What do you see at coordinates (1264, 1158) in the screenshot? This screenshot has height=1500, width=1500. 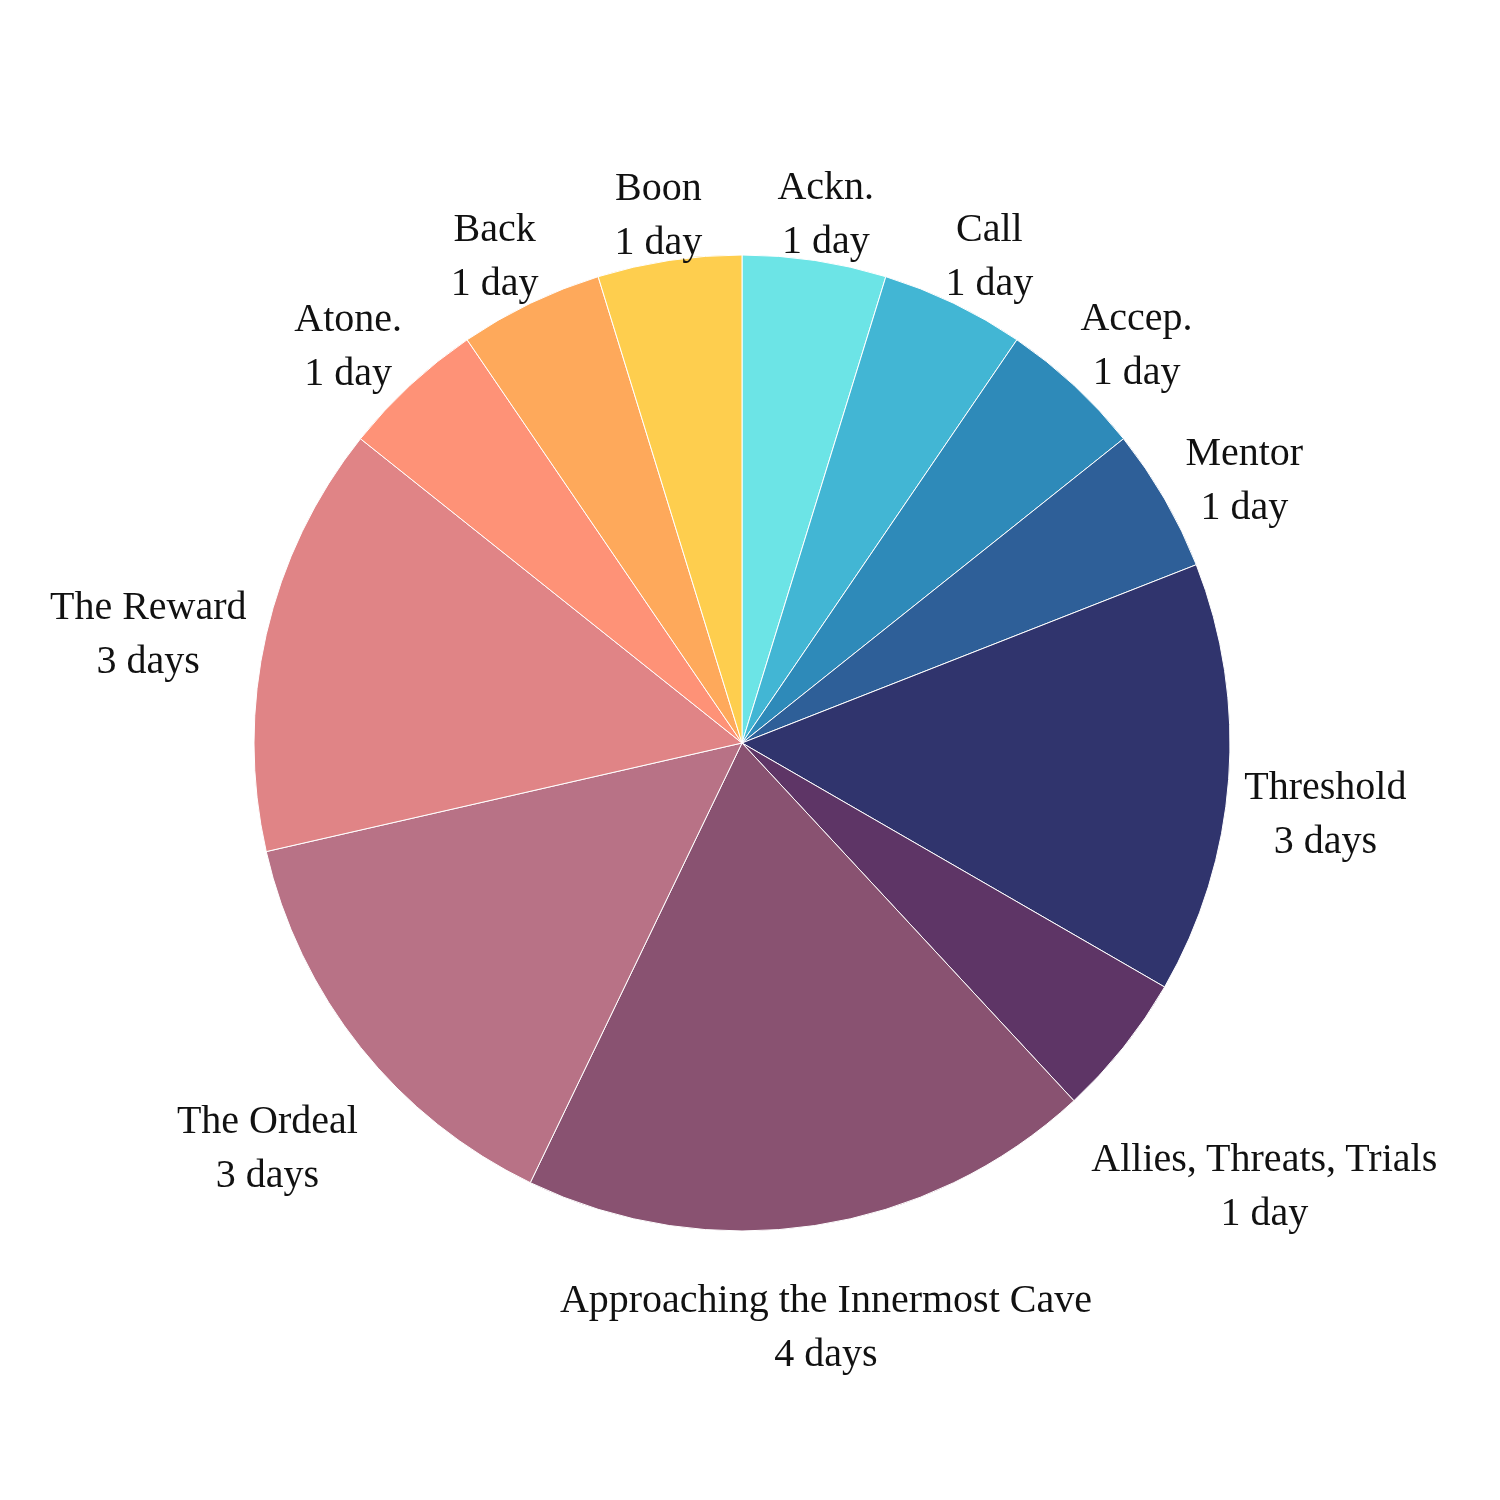 I see `slice-label: Allies, Threats, Trials` at bounding box center [1264, 1158].